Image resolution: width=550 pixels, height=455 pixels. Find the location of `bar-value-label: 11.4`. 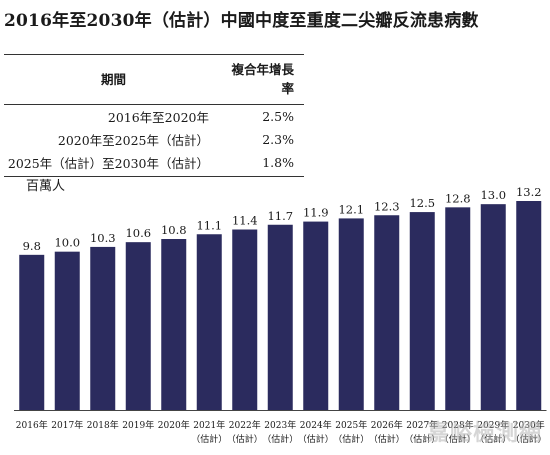

bar-value-label: 11.4 is located at coordinates (245, 221).